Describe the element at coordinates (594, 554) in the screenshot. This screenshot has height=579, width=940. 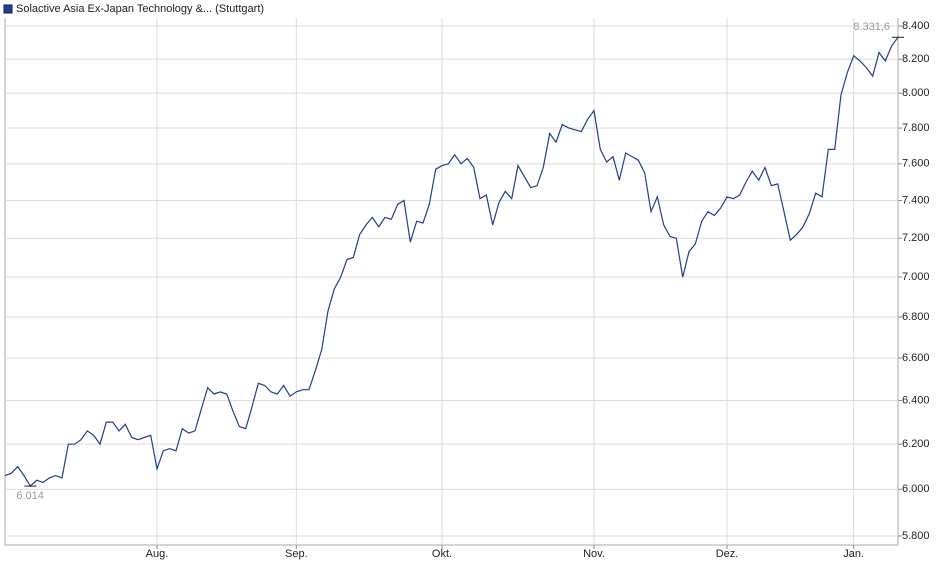
I see `x-tick-label: Nov.` at that location.